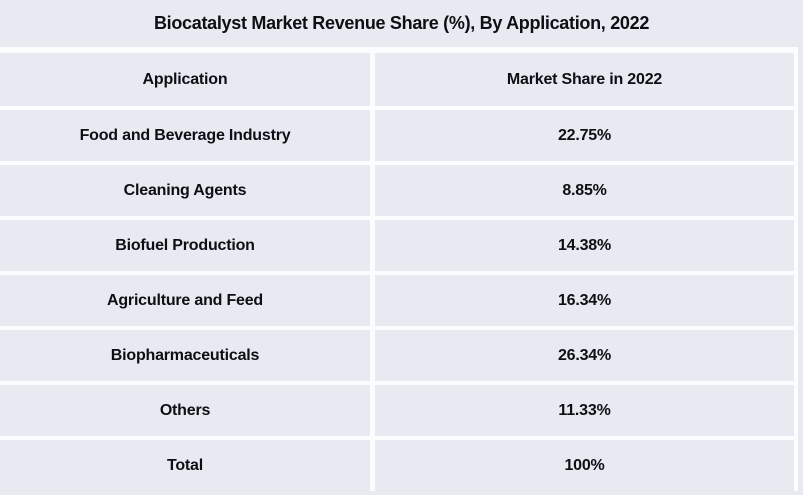 The image size is (803, 495). I want to click on table-row-total: Total 100%, so click(397, 463).